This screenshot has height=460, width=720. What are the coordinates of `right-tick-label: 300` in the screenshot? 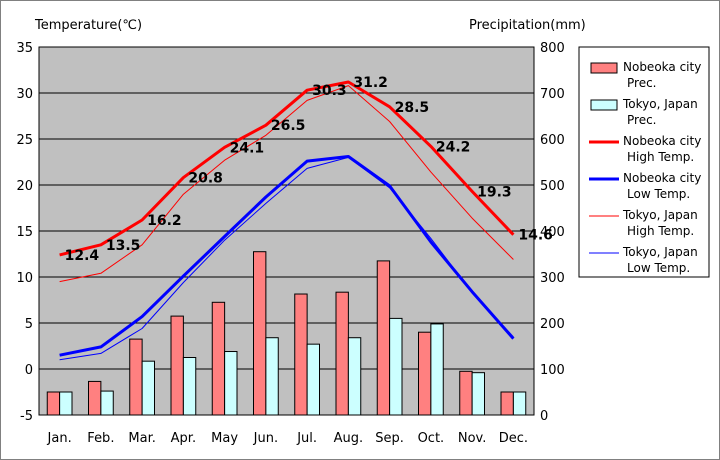 It's located at (552, 278).